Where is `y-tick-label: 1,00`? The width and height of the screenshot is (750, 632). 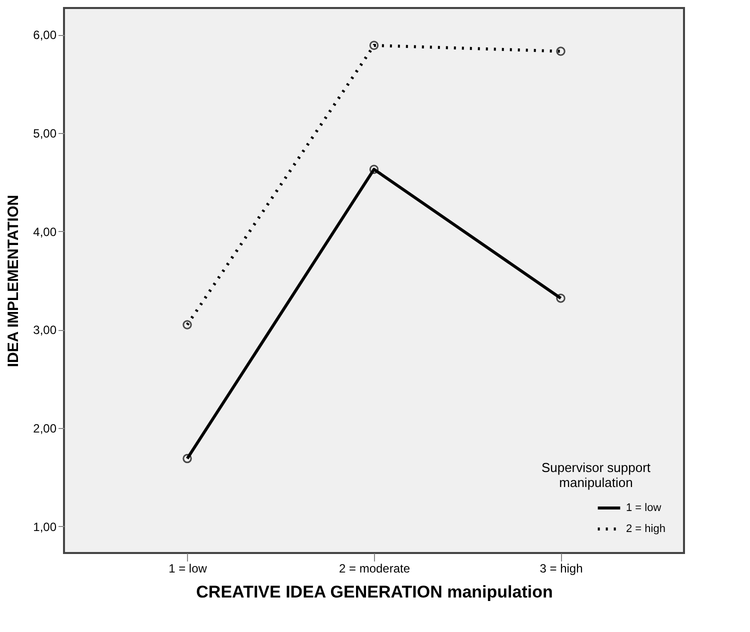 y-tick-label: 1,00 is located at coordinates (45, 527).